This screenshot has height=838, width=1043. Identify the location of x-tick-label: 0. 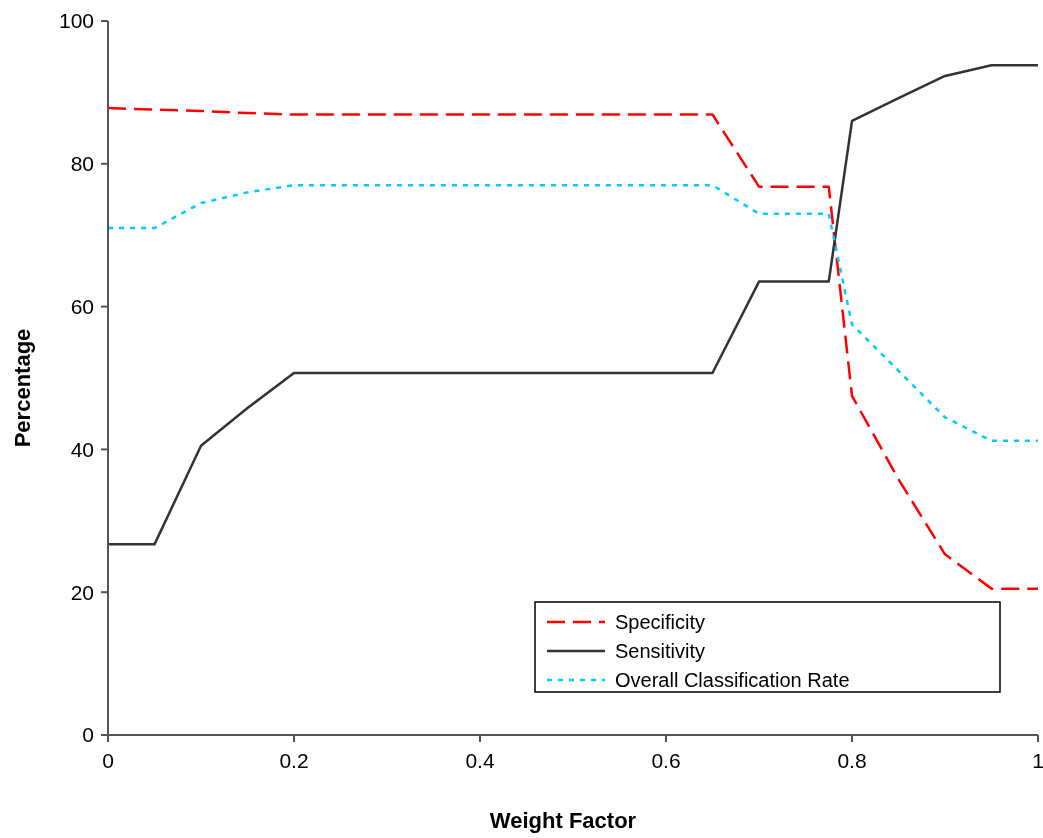
(108, 760).